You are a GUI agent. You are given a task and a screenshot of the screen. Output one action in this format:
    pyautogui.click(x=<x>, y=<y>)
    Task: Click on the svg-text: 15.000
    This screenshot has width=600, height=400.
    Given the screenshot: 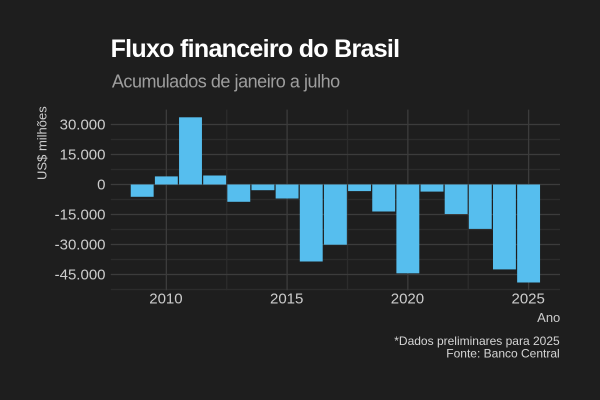 What is the action you would take?
    pyautogui.click(x=83, y=154)
    